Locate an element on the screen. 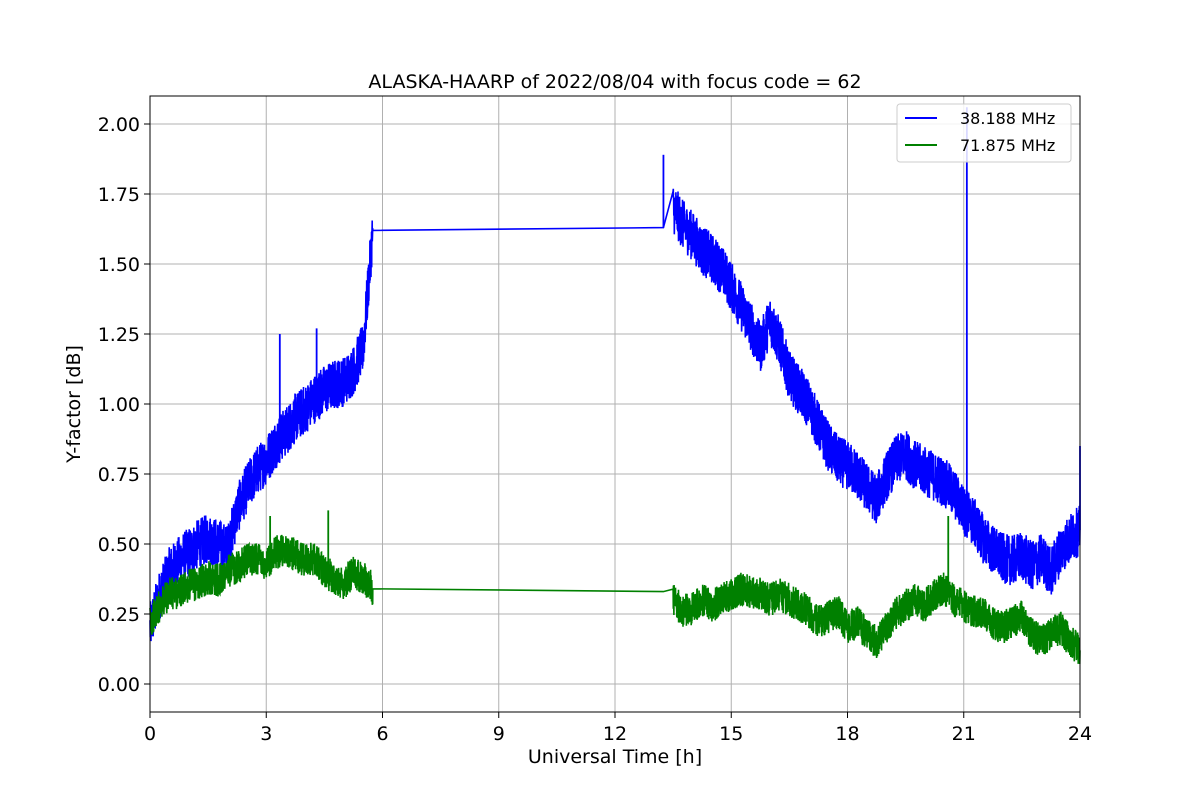  y-tick-label: 0.25 is located at coordinates (119, 615).